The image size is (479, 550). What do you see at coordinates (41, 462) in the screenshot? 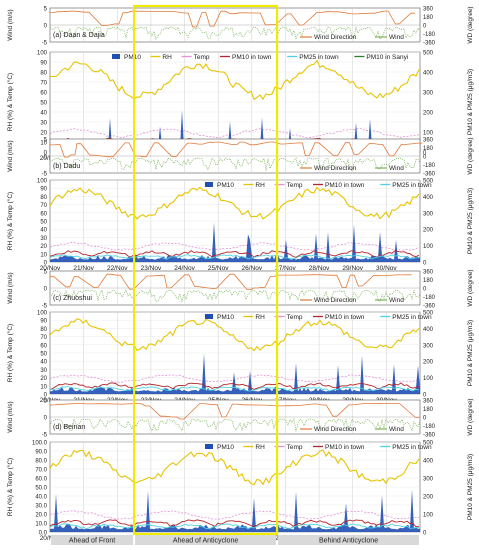
I see `left-tick-label: 80.0` at bounding box center [41, 462].